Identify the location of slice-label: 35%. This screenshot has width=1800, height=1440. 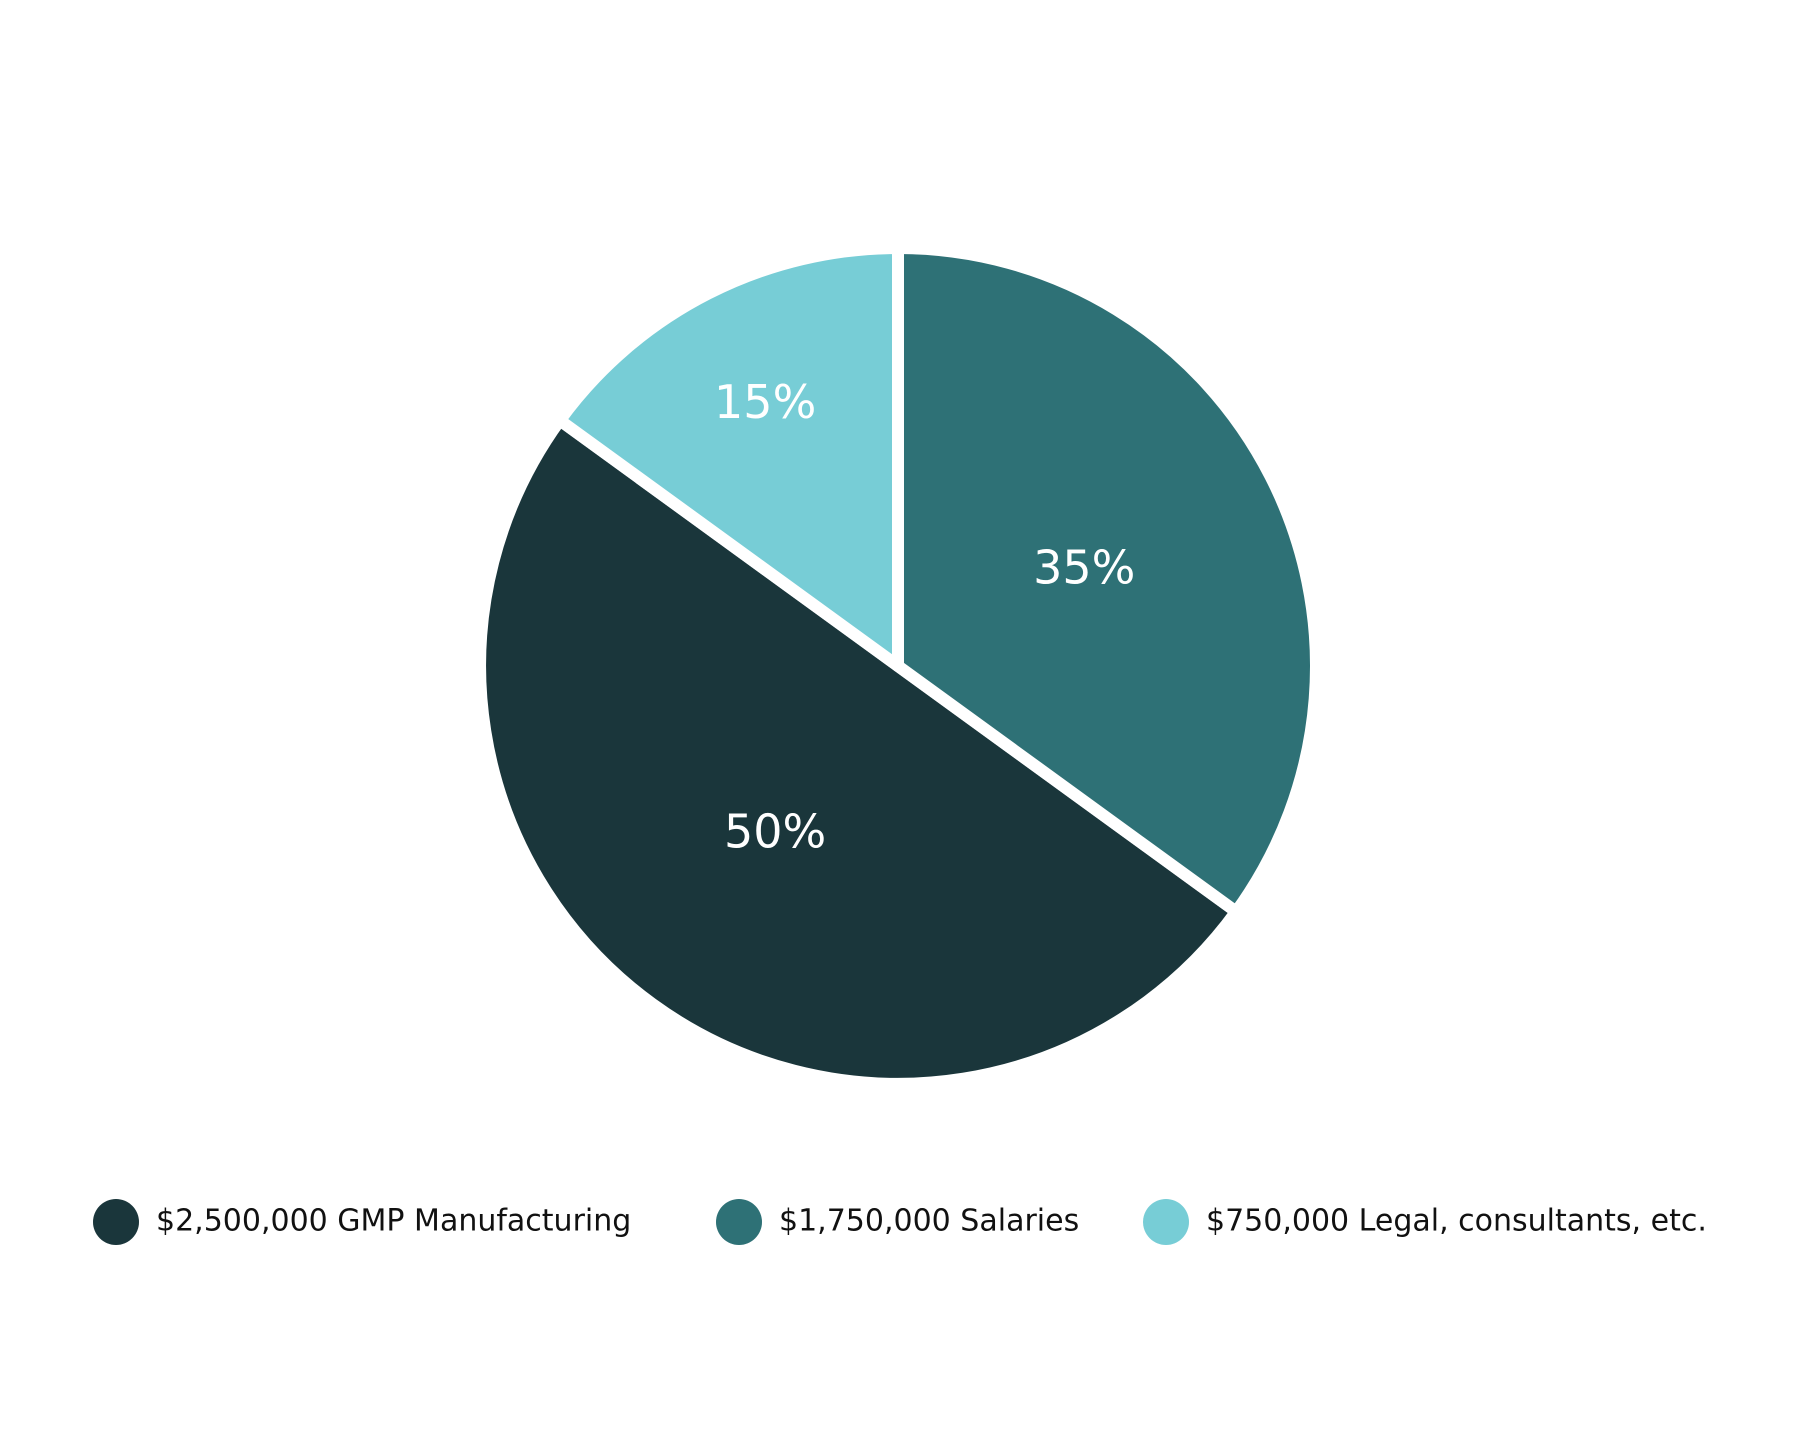
(1084, 568).